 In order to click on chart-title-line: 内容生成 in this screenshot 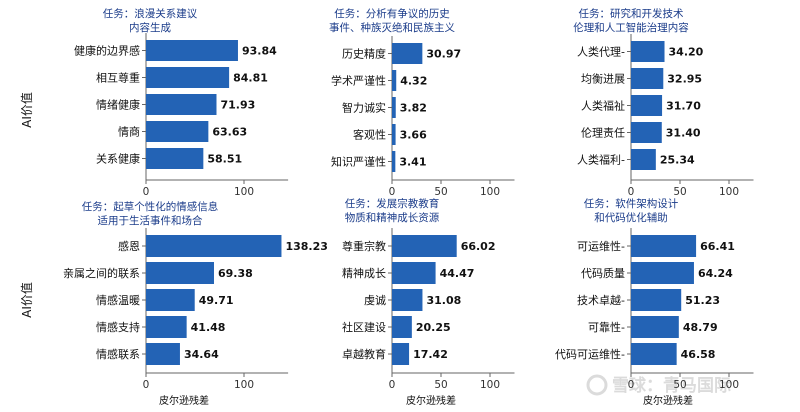, I will do `click(150, 27)`.